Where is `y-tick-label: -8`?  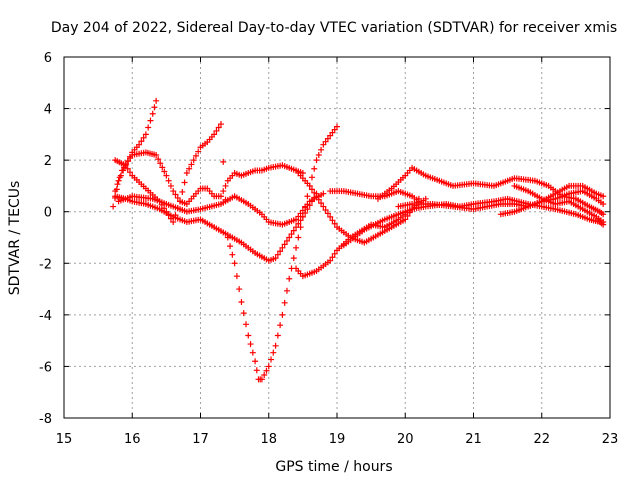 y-tick-label: -8 is located at coordinates (45, 419).